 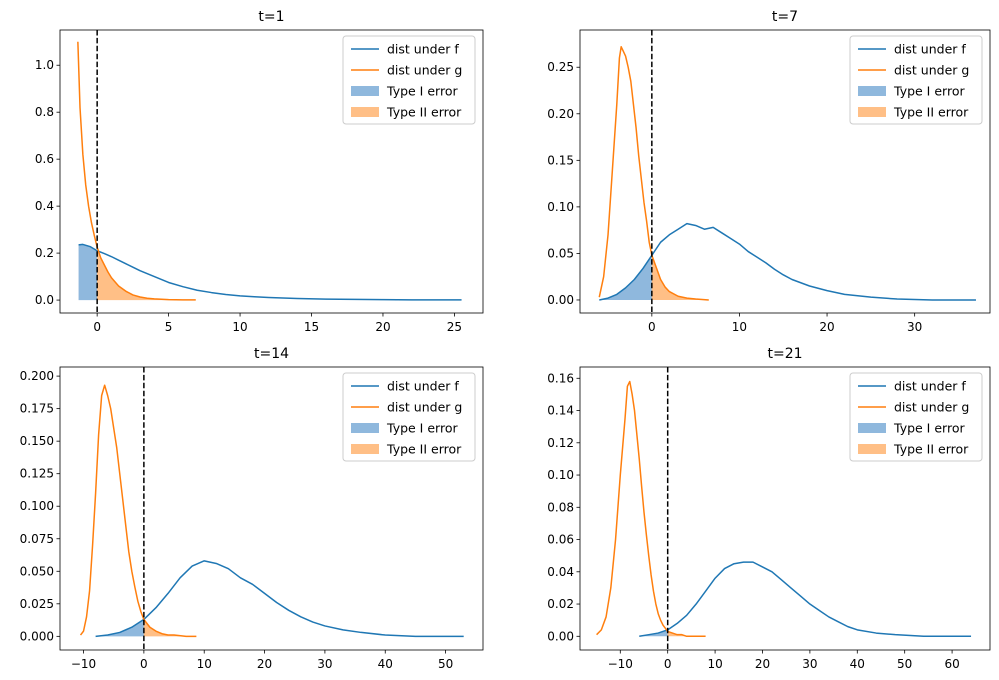 What do you see at coordinates (37, 506) in the screenshot?
I see `y-tick-label: 0.100` at bounding box center [37, 506].